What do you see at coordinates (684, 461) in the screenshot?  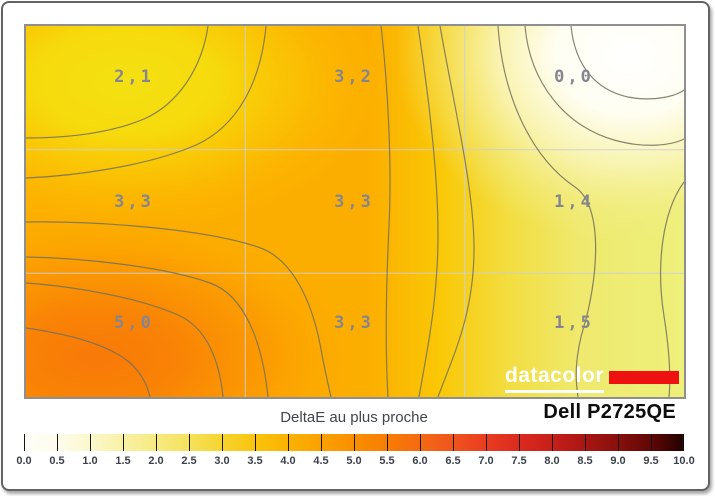 I see `colorbar-tick-label: 10.0` at bounding box center [684, 461].